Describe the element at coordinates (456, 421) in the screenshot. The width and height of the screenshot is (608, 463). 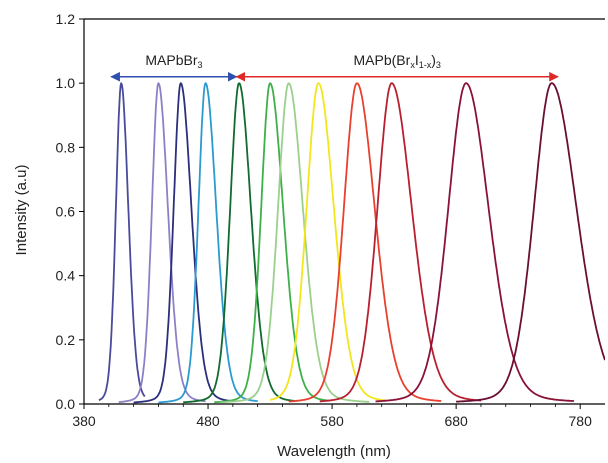
I see `x-tick-label-680: 680` at that location.